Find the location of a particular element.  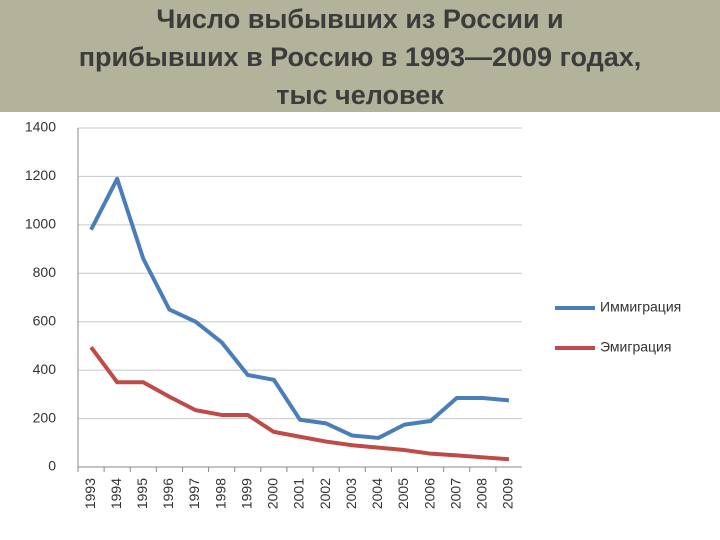

x-tick-label: 2000 is located at coordinates (273, 493).